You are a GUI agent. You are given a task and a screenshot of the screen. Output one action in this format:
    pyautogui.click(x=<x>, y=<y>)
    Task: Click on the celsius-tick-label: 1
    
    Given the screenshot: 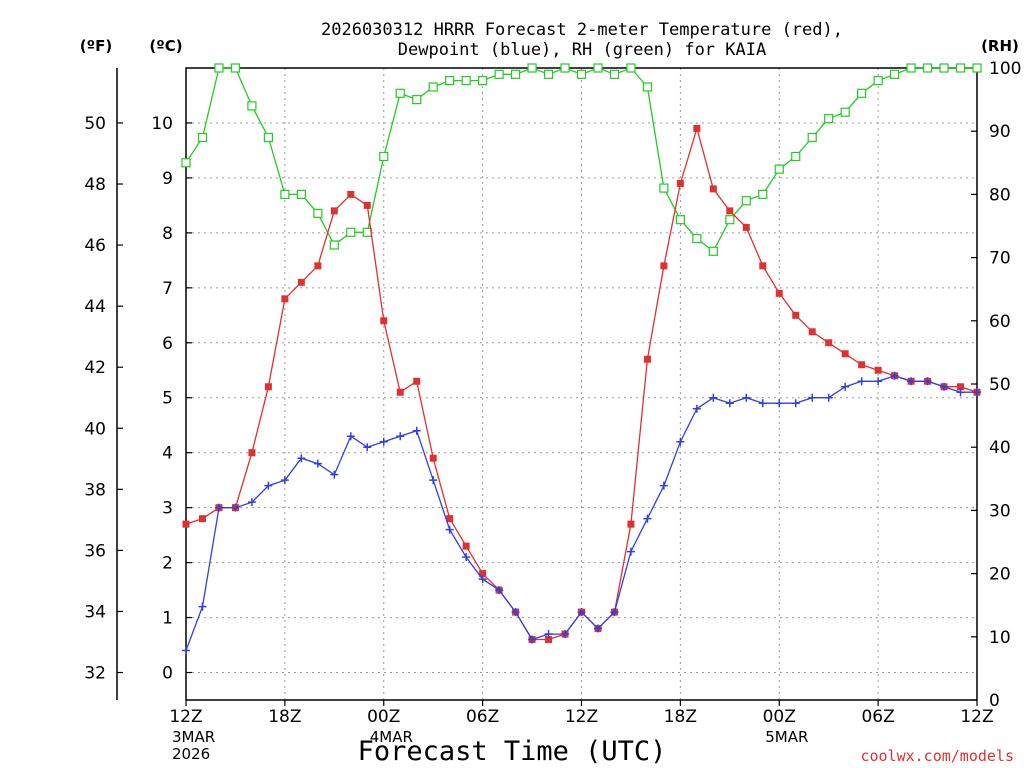 What is the action you would take?
    pyautogui.click(x=167, y=619)
    